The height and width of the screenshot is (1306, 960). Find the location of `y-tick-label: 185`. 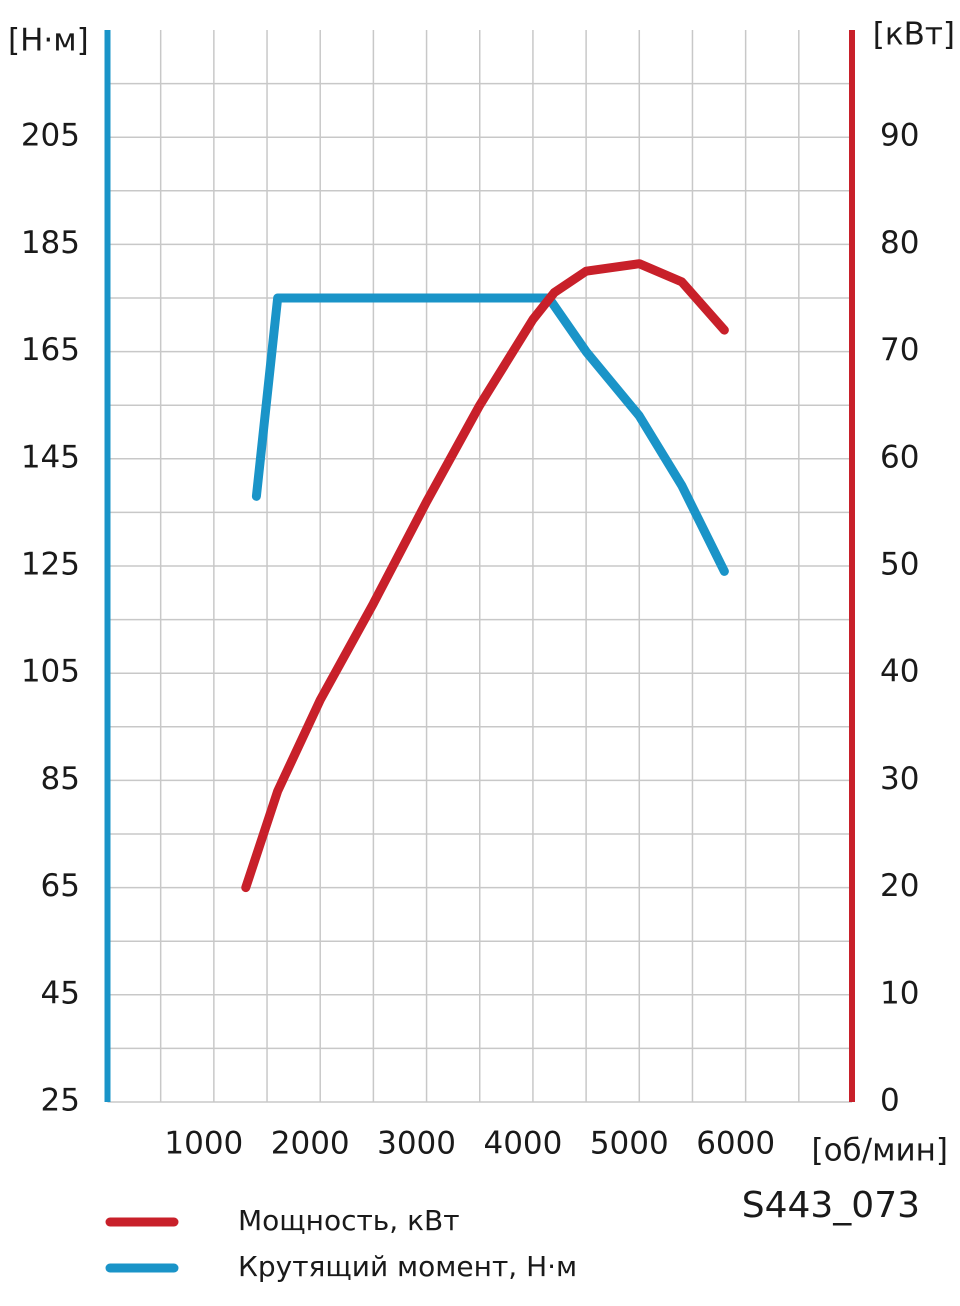

y-tick-label: 185 is located at coordinates (50, 243).